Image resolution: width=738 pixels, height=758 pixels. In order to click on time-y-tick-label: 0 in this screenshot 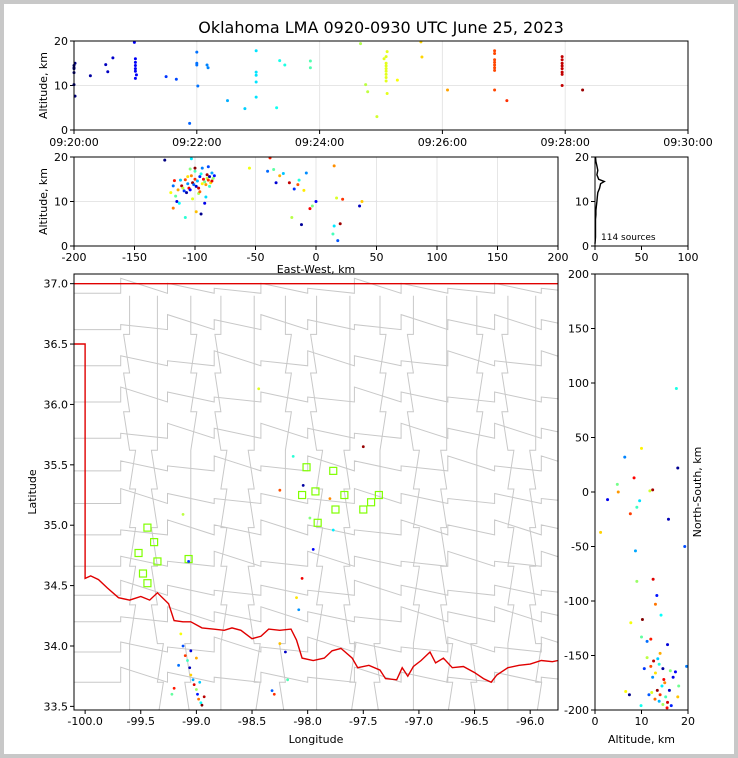, I will do `click(64, 130)`.